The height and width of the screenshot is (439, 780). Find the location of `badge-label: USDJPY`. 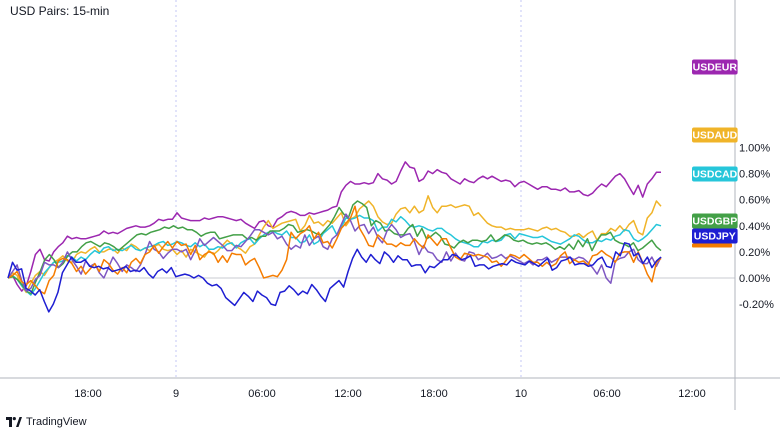

badge-label: USDJPY is located at coordinates (715, 237).